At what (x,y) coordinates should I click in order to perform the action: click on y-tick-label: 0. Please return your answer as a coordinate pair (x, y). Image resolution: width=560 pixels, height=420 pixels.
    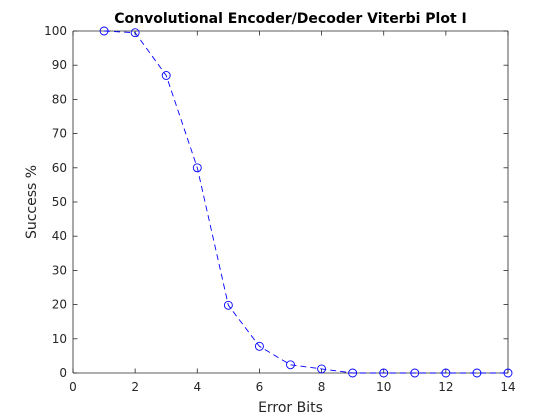
    Looking at the image, I should click on (63, 373).